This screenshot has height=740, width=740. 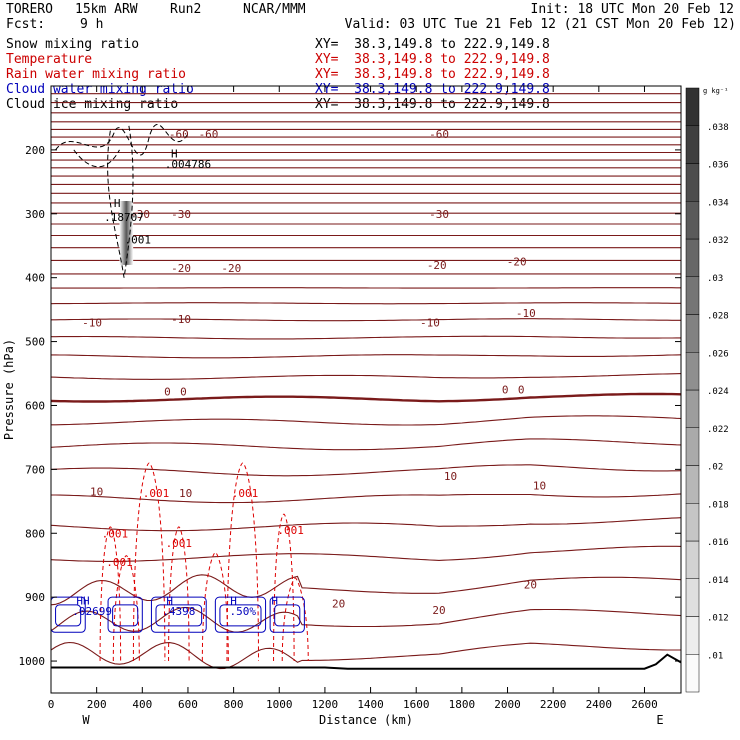 What do you see at coordinates (140, 214) in the screenshot?
I see `temperature-label: -30` at bounding box center [140, 214].